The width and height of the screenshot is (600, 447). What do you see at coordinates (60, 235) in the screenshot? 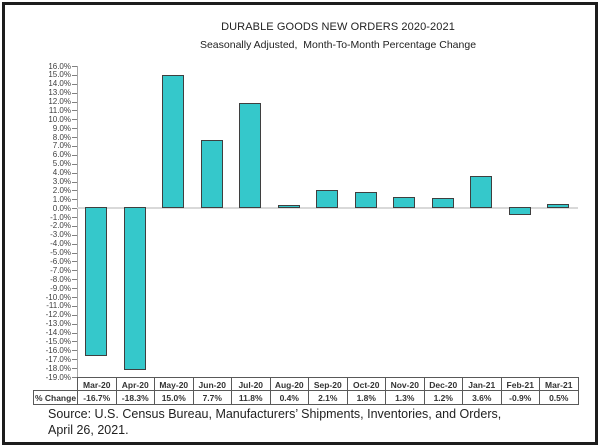
I see `y-axis-tick-label: -3.0%` at bounding box center [60, 235].